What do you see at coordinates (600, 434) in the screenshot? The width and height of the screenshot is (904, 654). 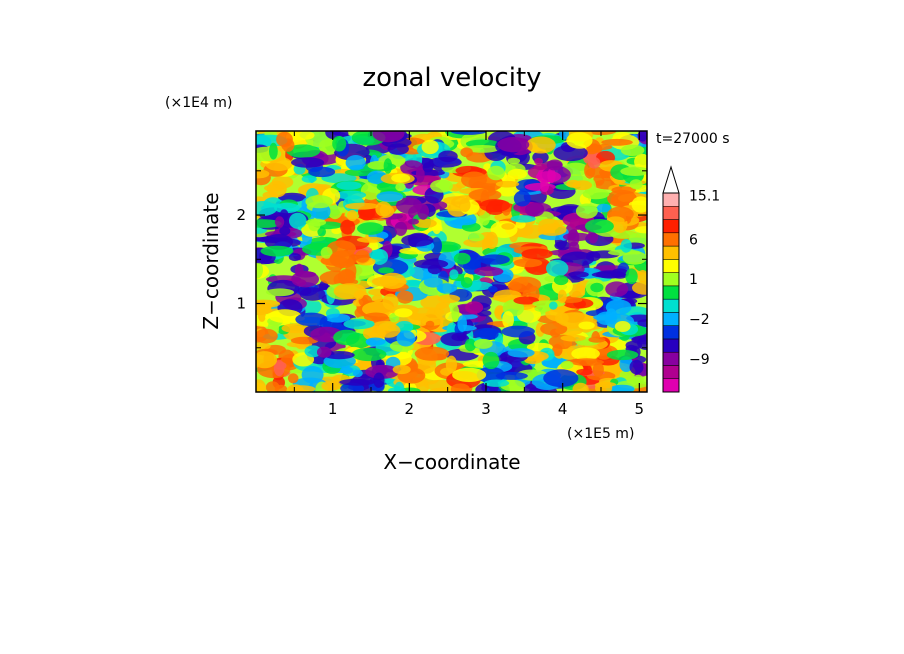 I see `x-unit-label: (×1E5 m)` at bounding box center [600, 434].